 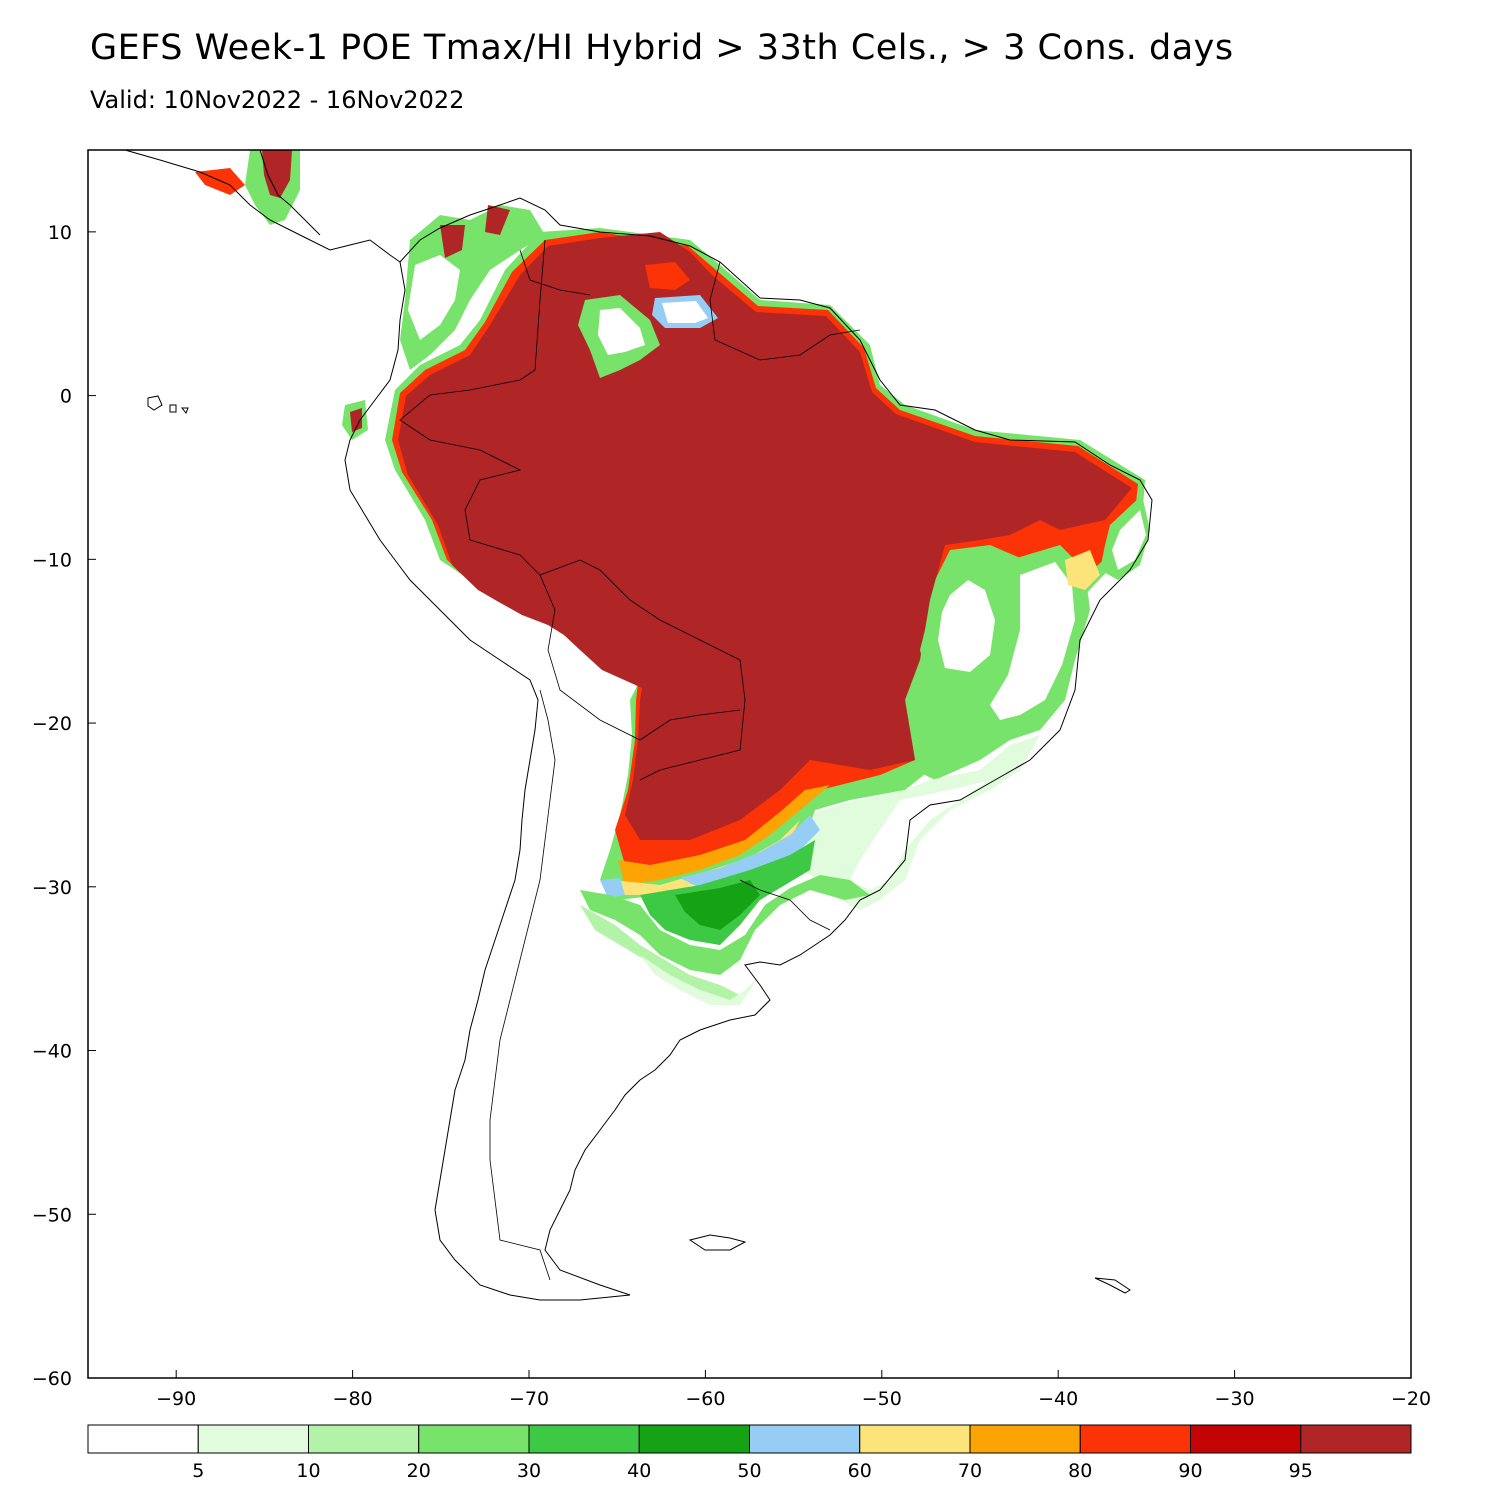 I want to click on south-georgia, so click(x=1112, y=1285).